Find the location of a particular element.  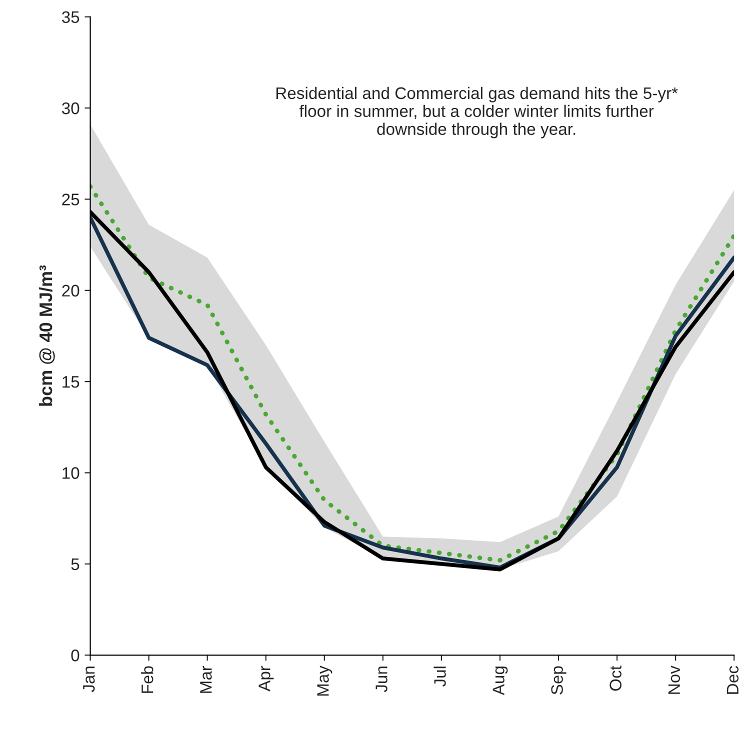

x-tick-label: Jun is located at coordinates (382, 679).